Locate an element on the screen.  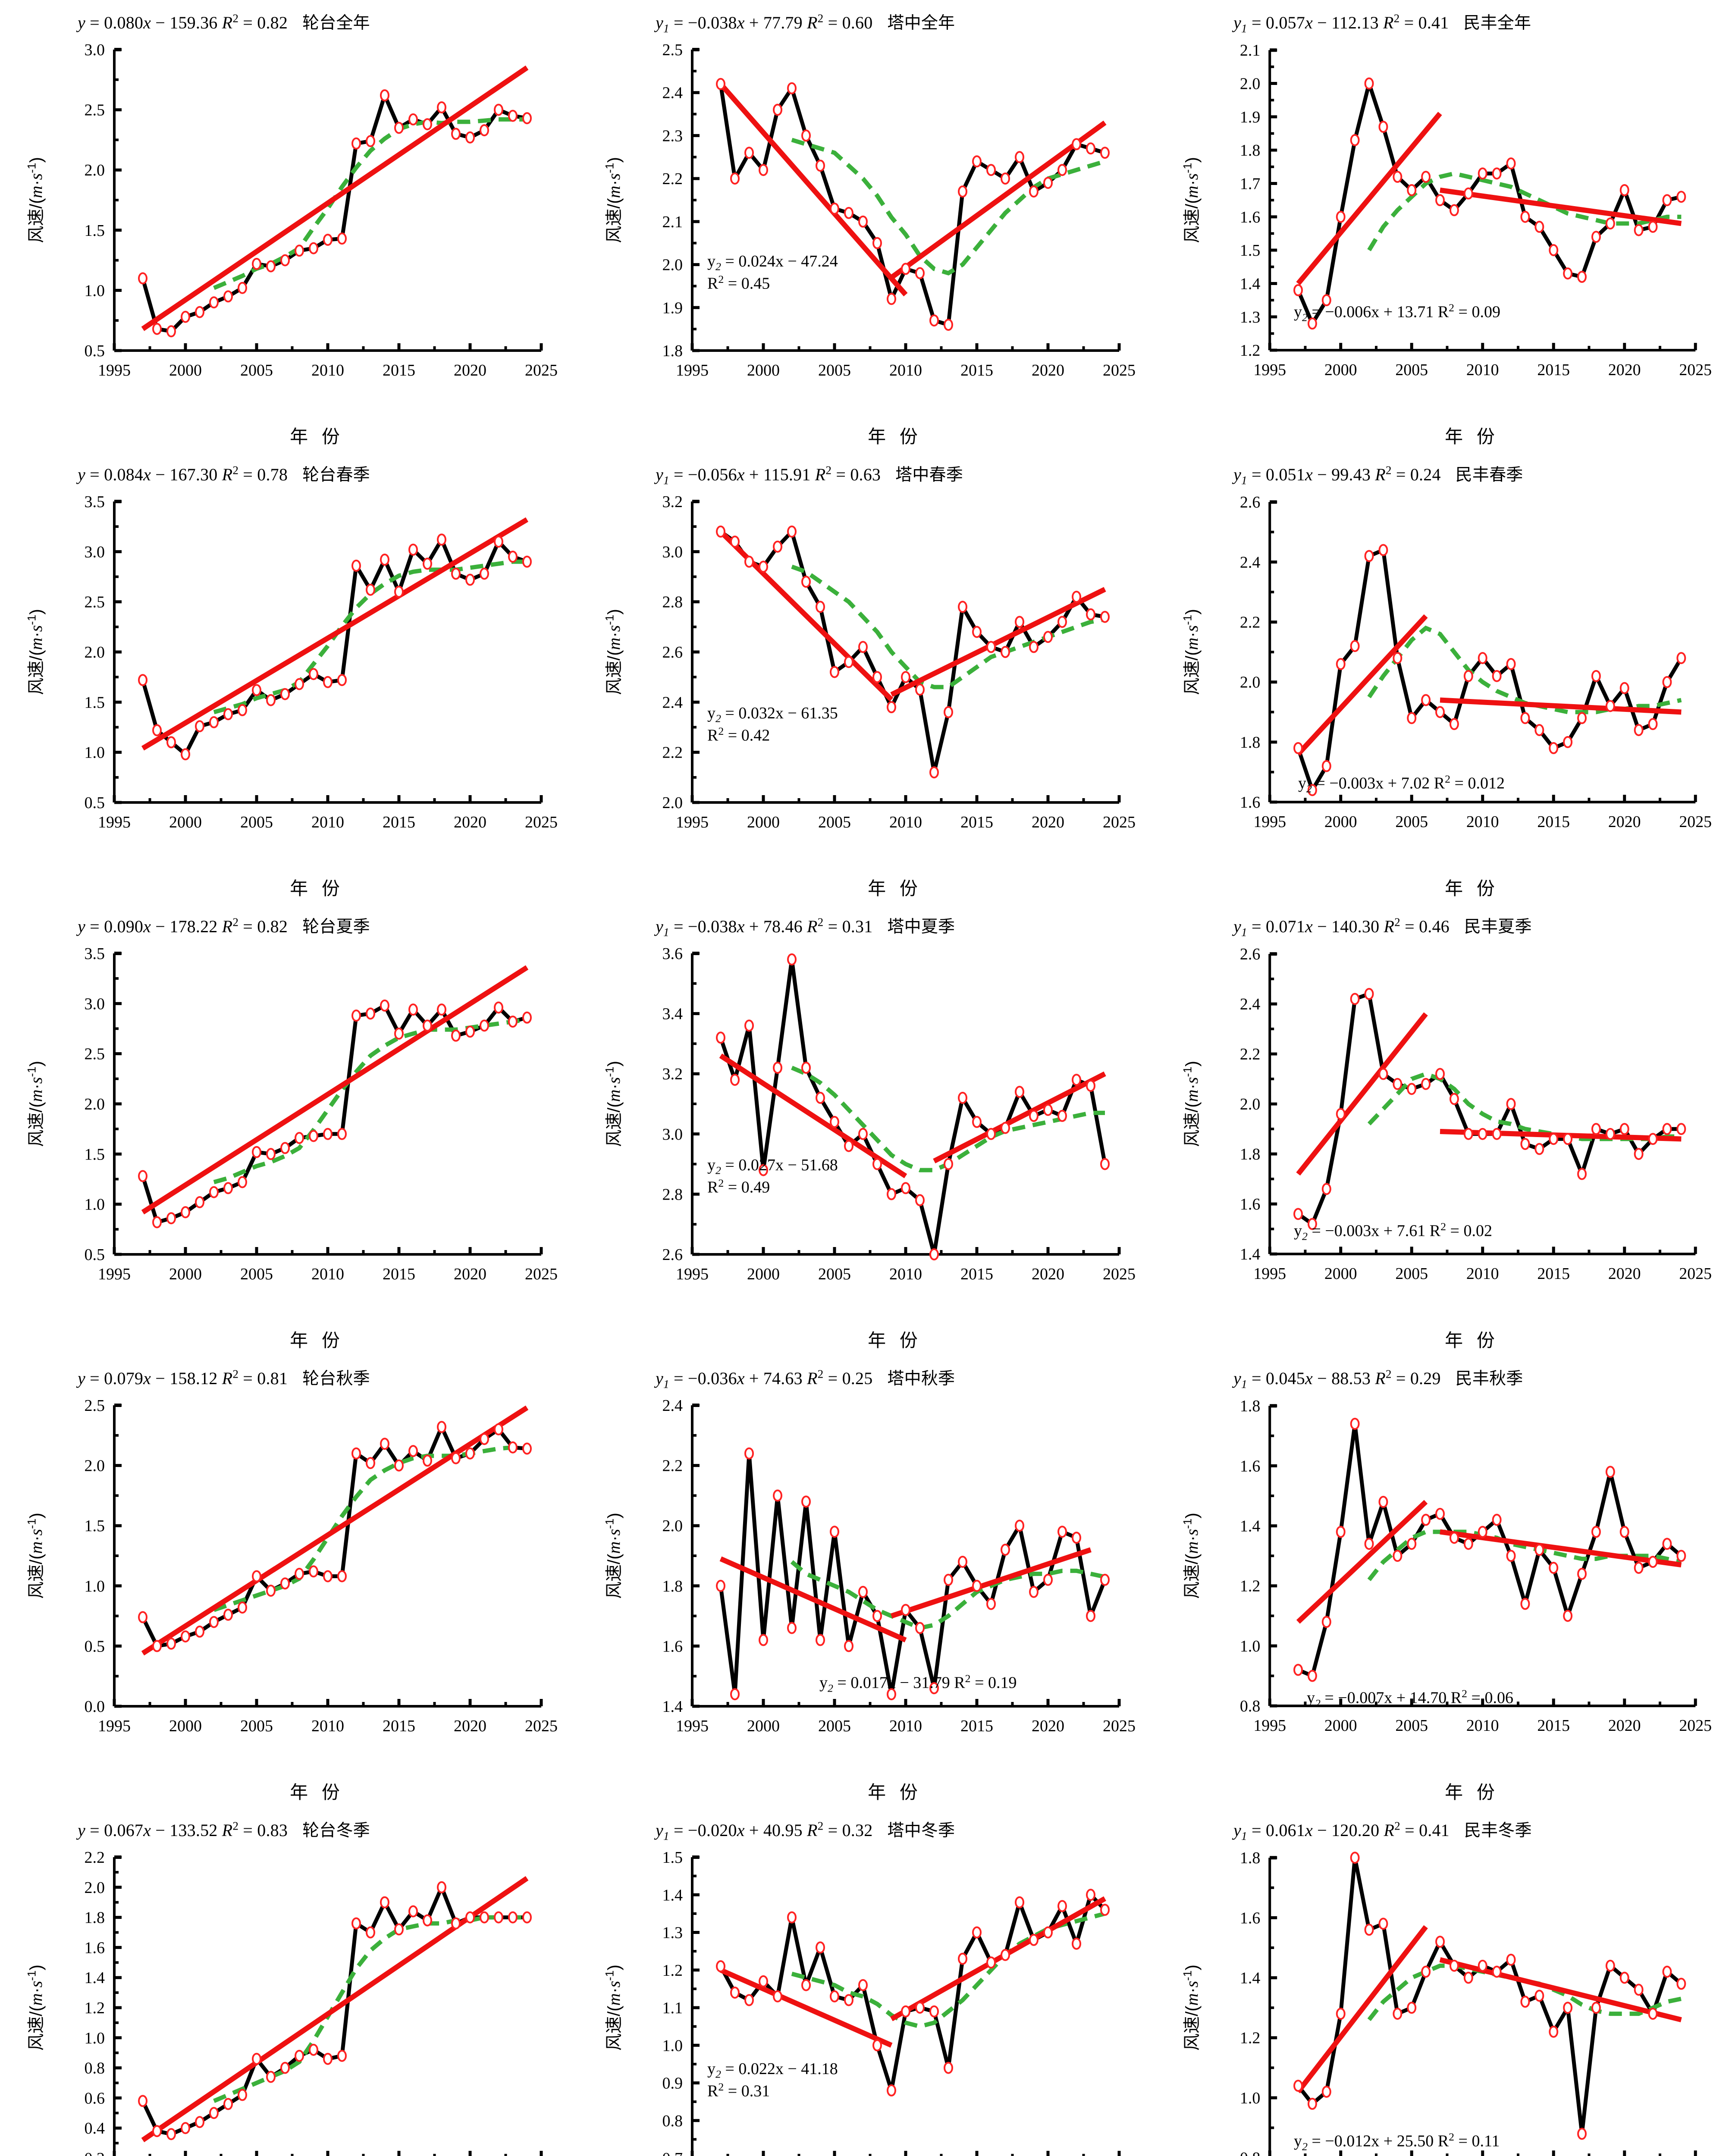
svg-text: 2.4 is located at coordinates (672, 1406).